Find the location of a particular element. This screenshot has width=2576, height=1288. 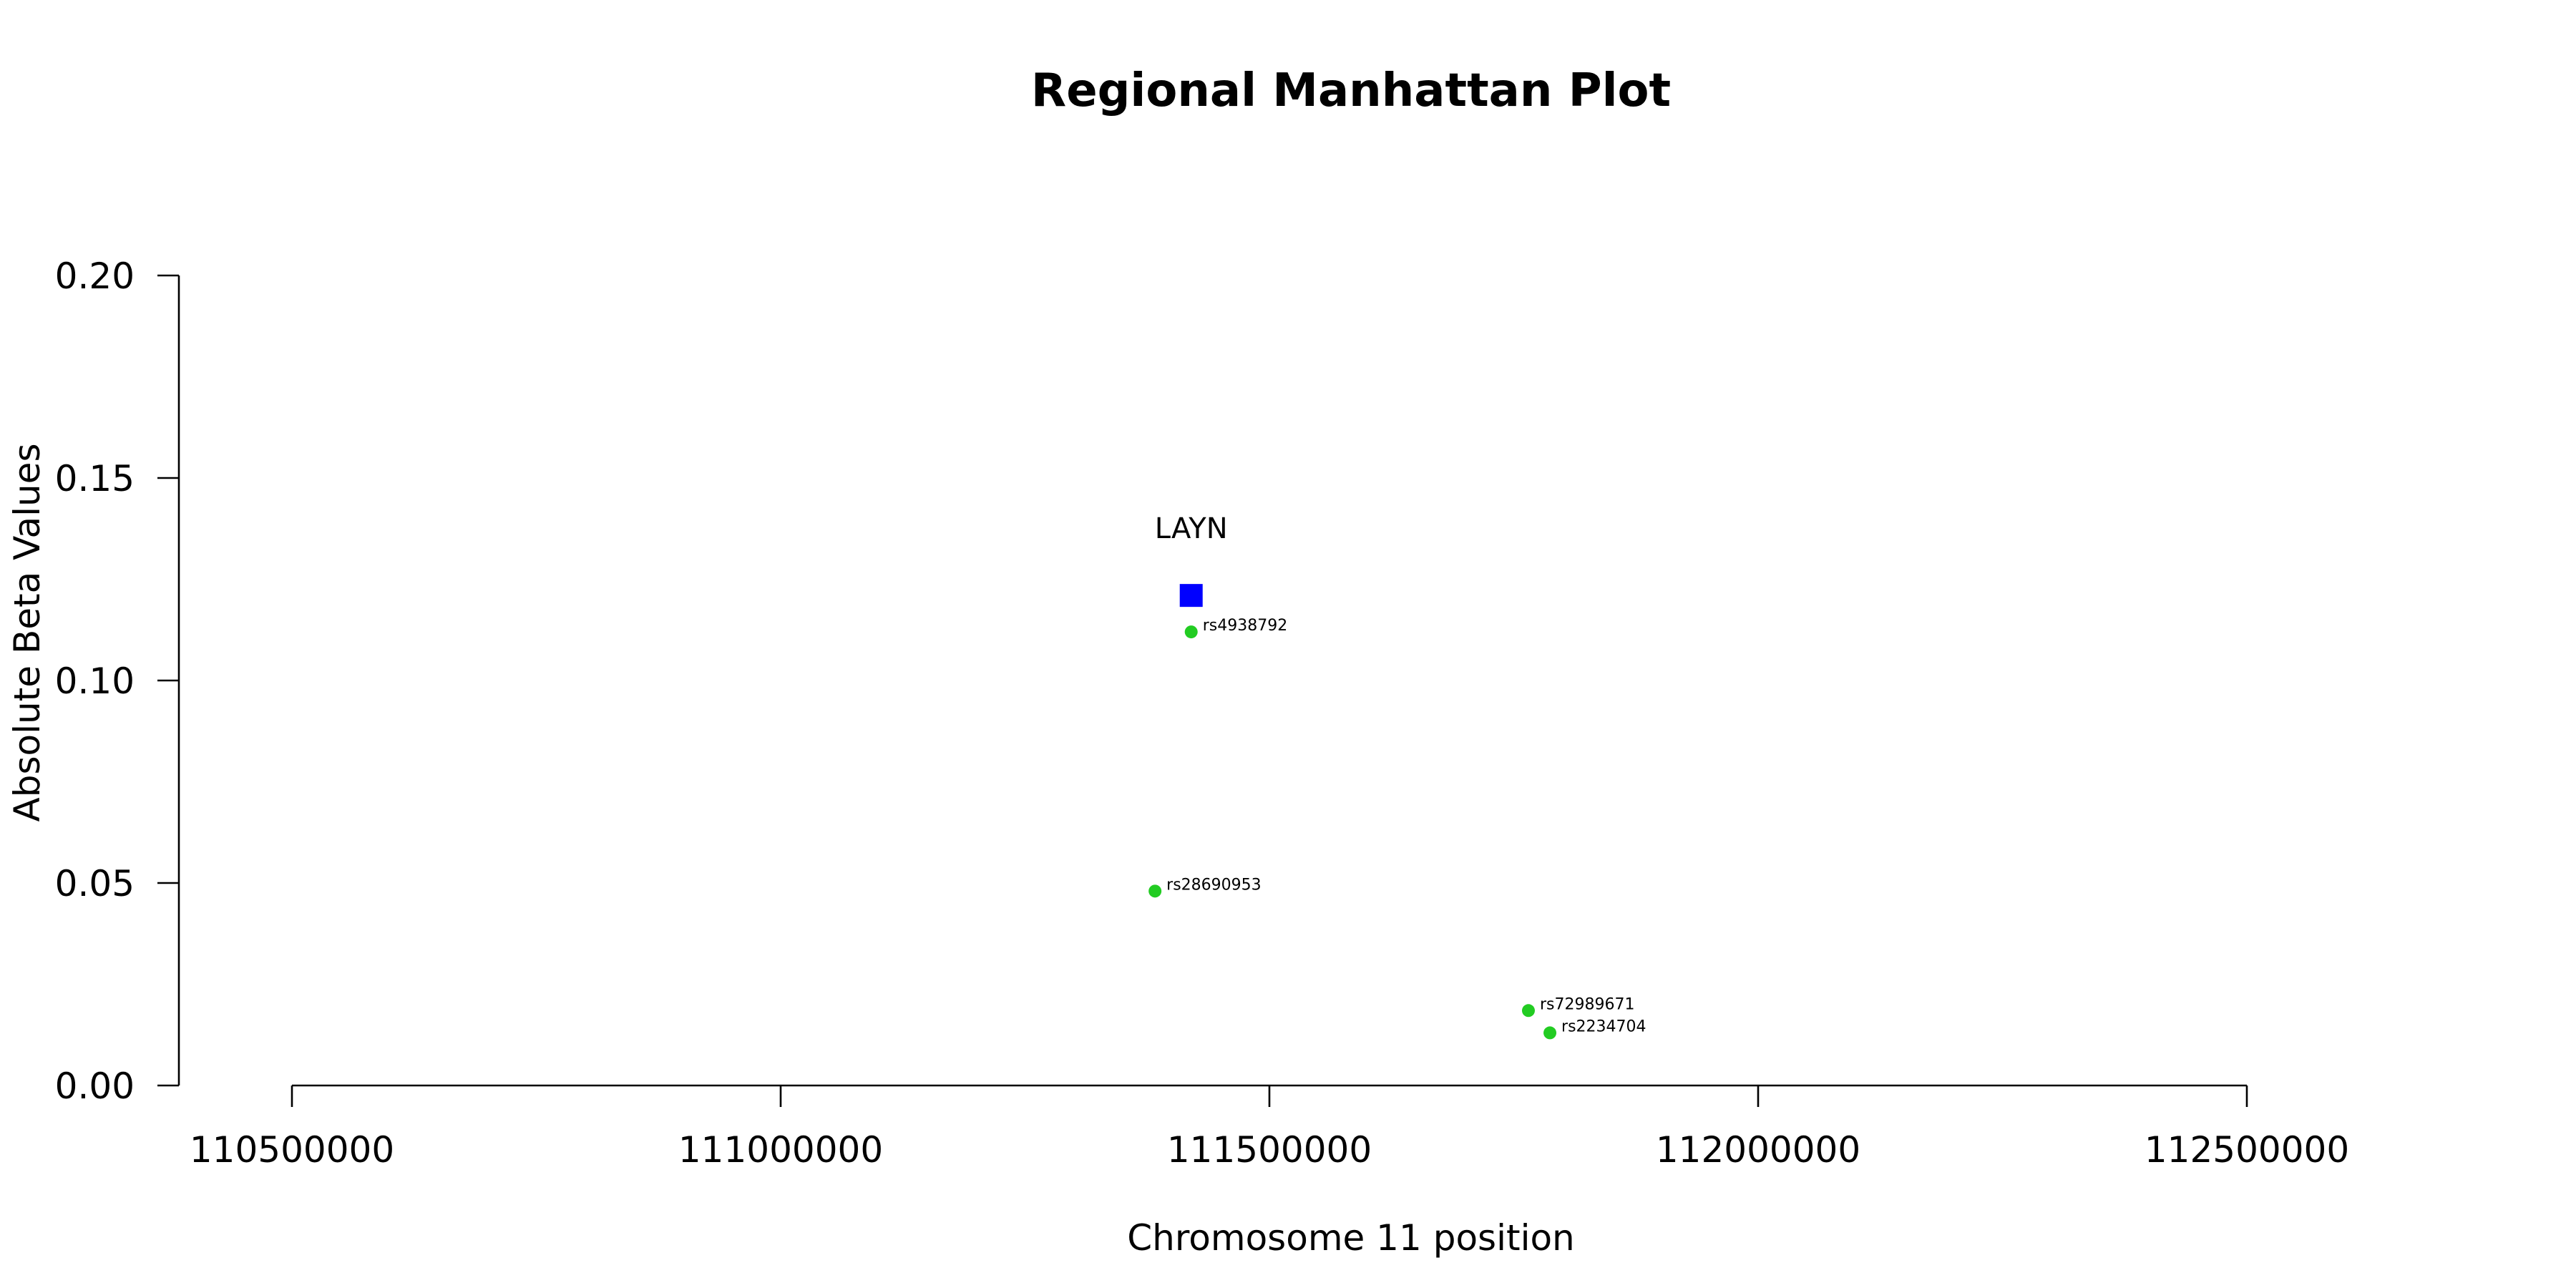

x-tick-label: 111500000 is located at coordinates (1269, 1150).